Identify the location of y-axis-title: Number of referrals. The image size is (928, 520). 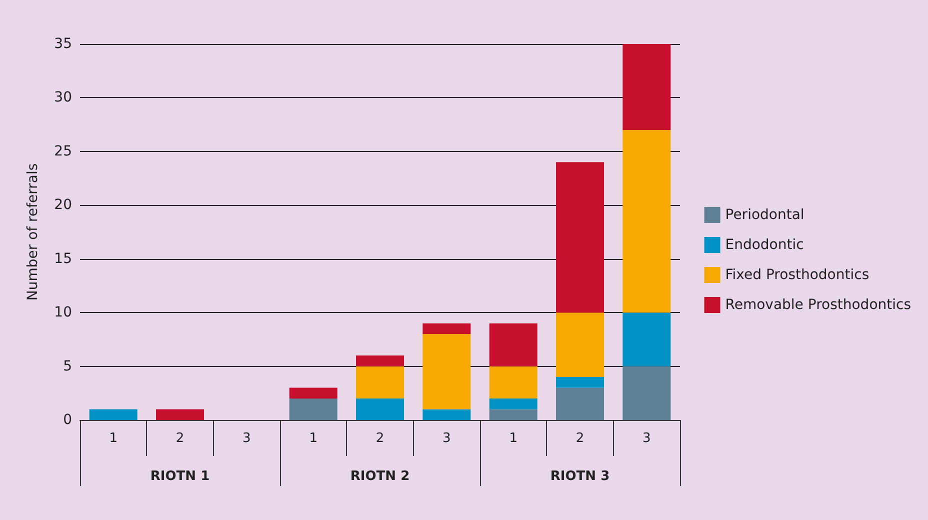
(33, 232).